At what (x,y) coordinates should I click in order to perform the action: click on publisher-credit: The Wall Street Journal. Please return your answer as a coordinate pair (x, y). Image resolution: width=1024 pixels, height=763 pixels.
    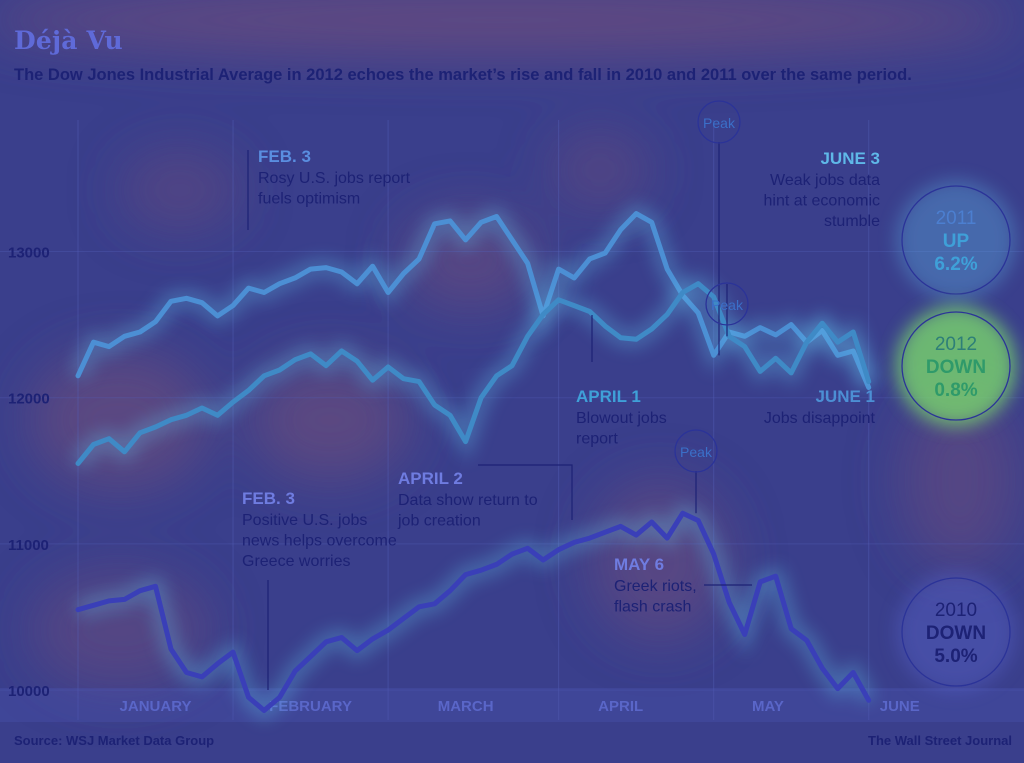
    Looking at the image, I should click on (940, 740).